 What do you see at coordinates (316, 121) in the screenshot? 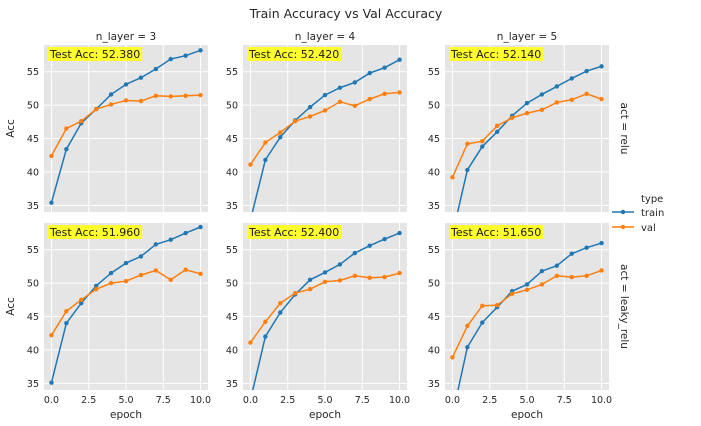
I see `panel-r1-c2: 35 40 45 50 55 Test Acc: 52.420 n_layer = 4` at bounding box center [316, 121].